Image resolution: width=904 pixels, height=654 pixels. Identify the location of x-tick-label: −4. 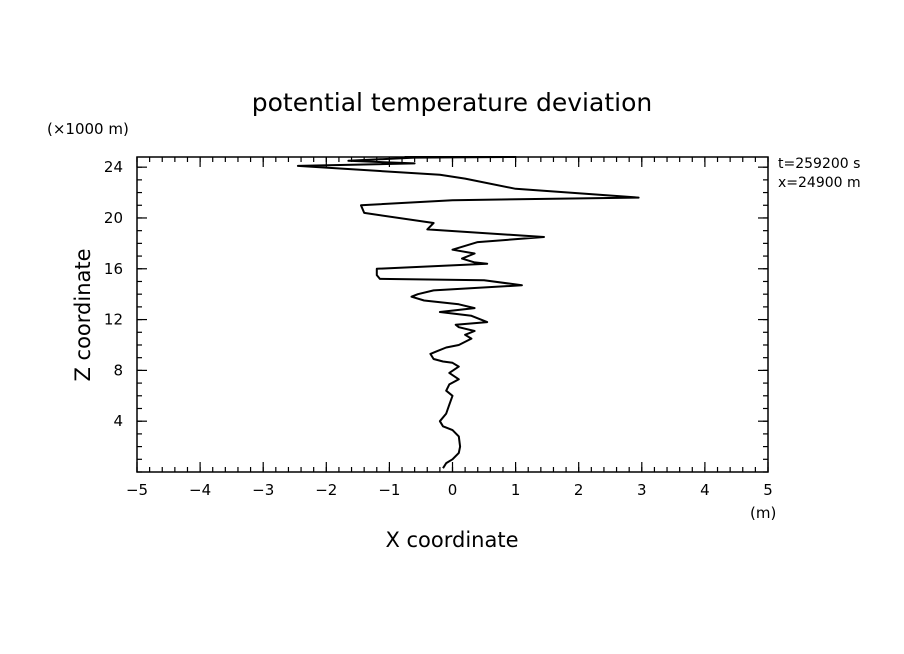
(200, 490).